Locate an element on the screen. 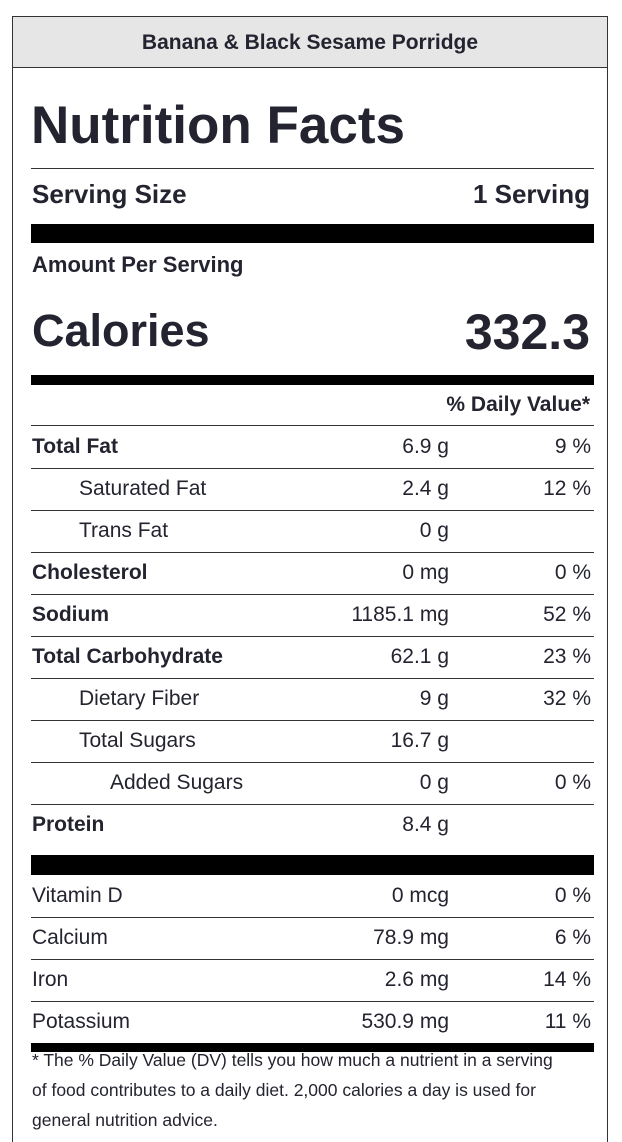 The height and width of the screenshot is (1142, 622). nutrient-amount: 0 mg is located at coordinates (425, 572).